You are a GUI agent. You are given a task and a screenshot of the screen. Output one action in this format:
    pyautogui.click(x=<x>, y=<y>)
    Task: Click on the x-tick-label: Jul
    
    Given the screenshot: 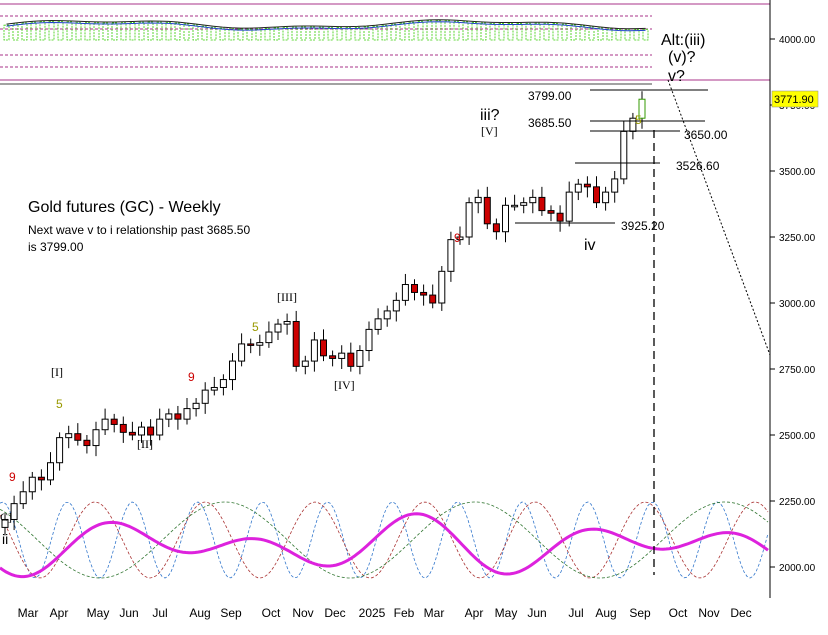 What is the action you would take?
    pyautogui.click(x=575, y=613)
    